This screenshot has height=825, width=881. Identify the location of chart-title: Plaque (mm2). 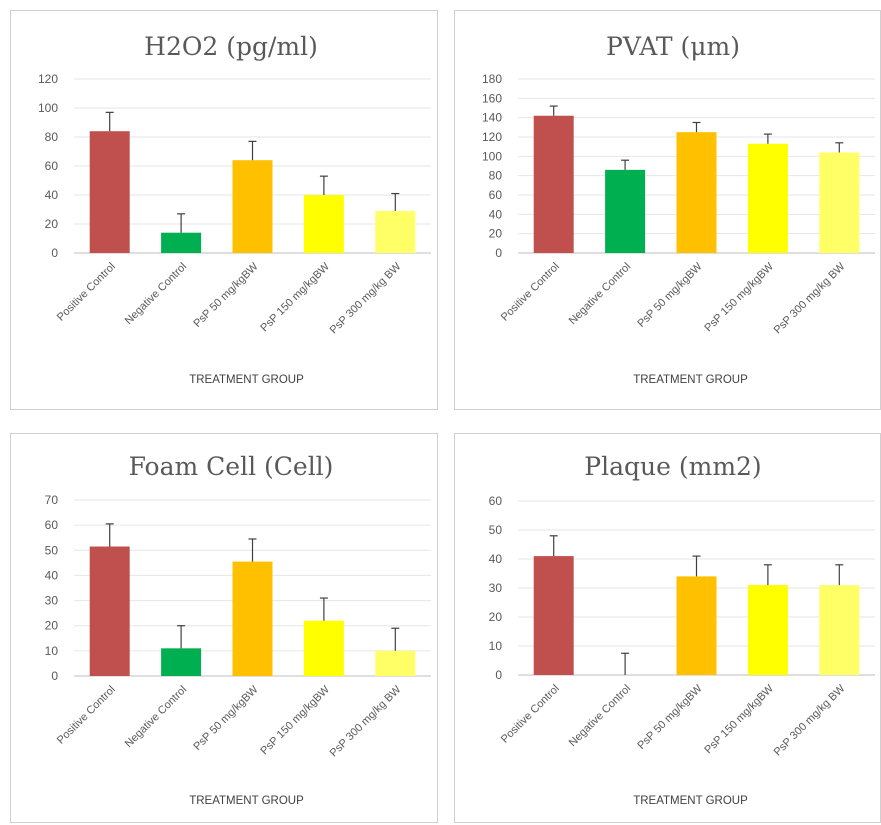
(672, 466).